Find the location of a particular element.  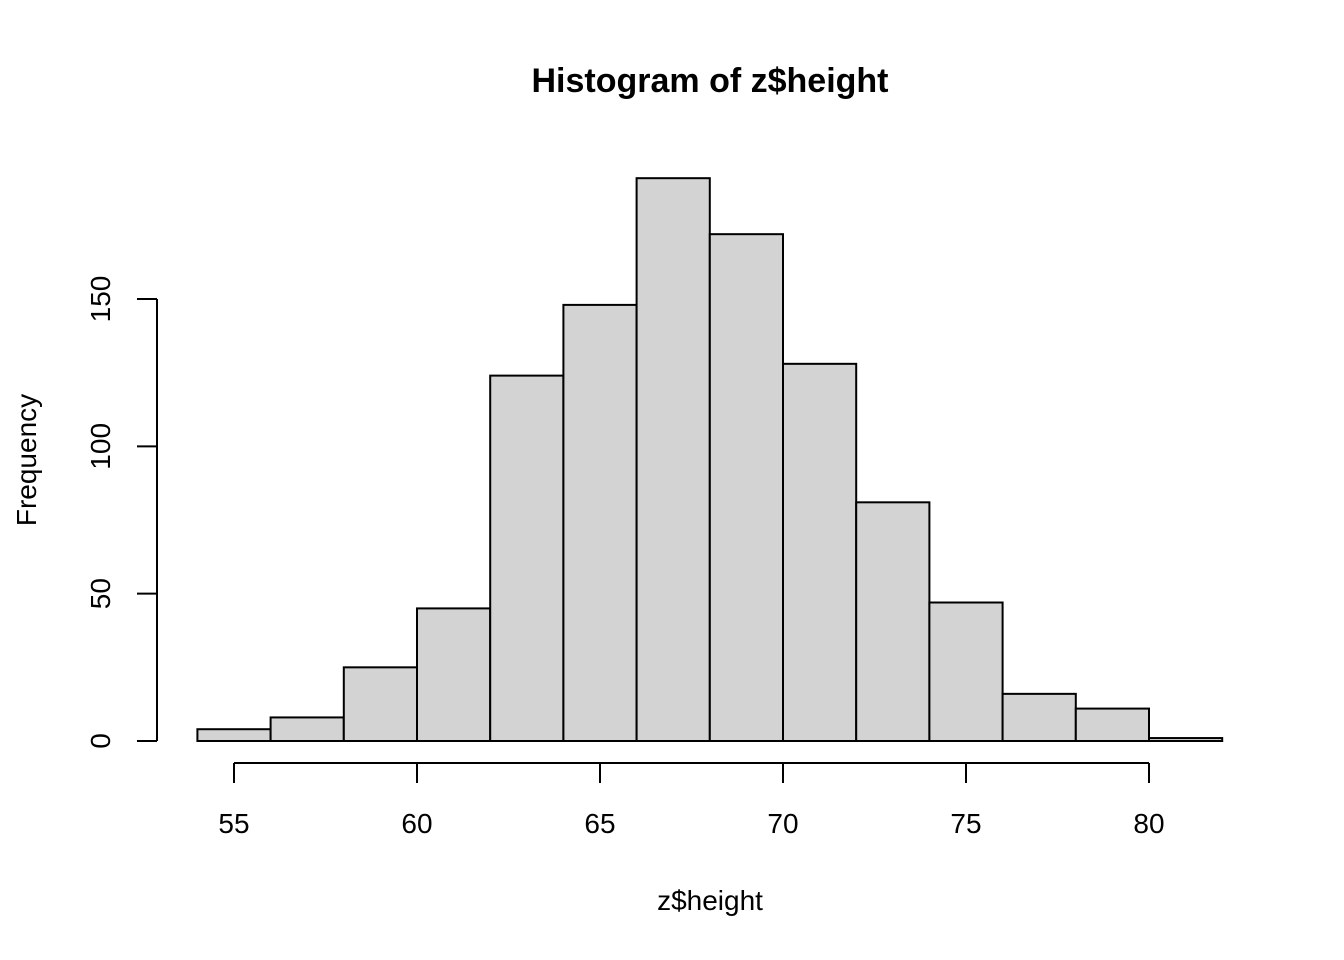

y-tick-label-0: 0 is located at coordinates (100, 741).